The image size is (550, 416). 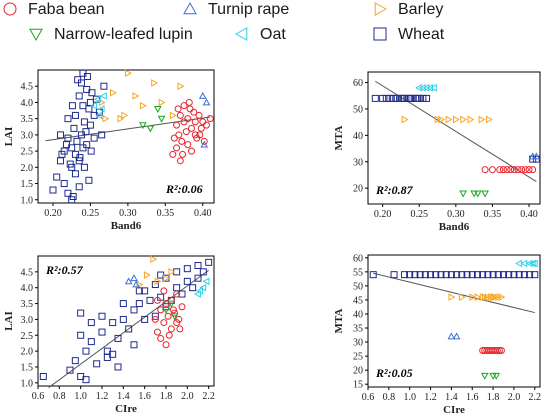 What do you see at coordinates (273, 34) in the screenshot?
I see `legend-label: Oat` at bounding box center [273, 34].